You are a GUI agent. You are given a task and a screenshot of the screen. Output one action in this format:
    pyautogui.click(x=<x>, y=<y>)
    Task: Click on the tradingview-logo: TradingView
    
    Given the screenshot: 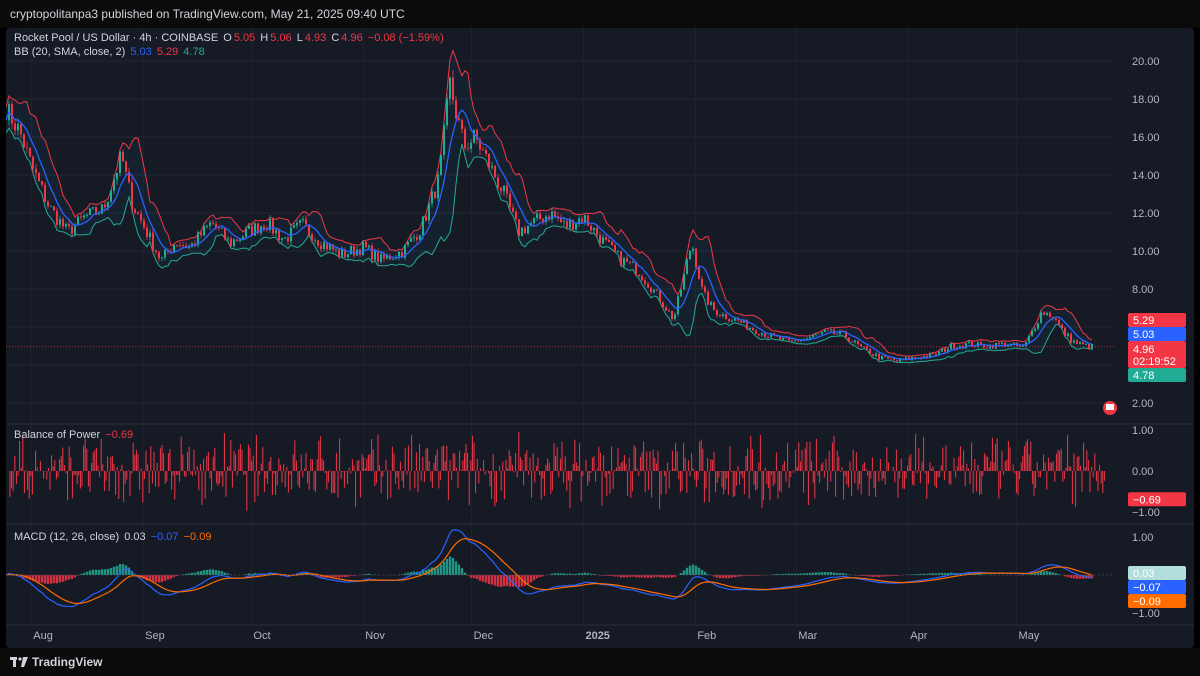 What is the action you would take?
    pyautogui.click(x=56, y=662)
    